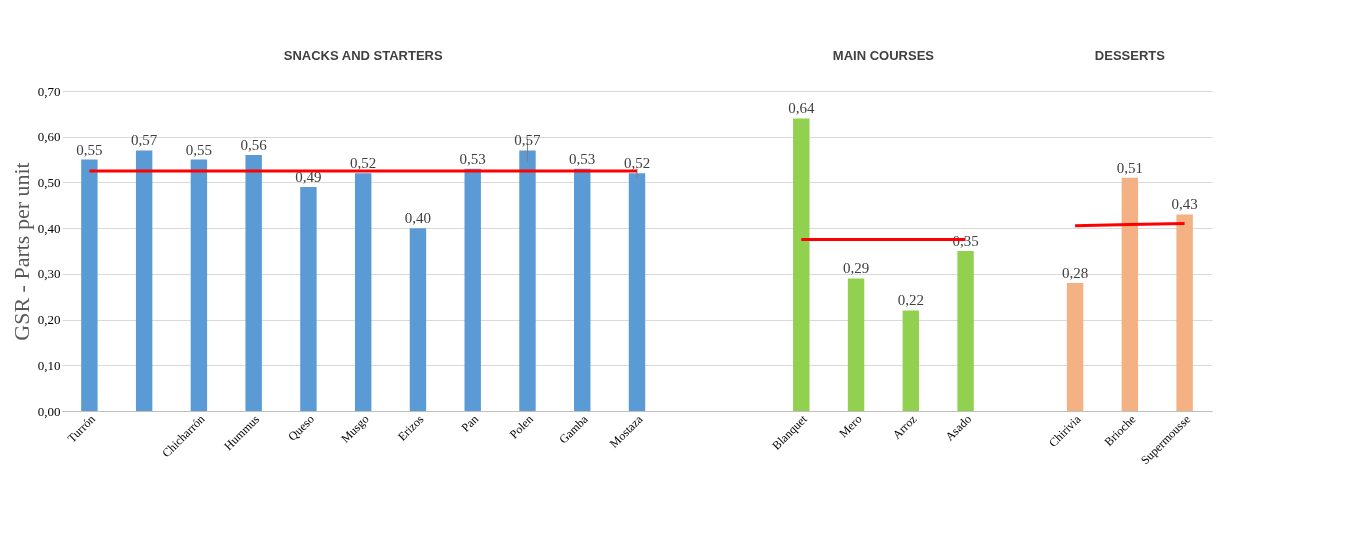 This screenshot has width=1357, height=536. Describe the element at coordinates (363, 55) in the screenshot. I see `text: SNACKS AND STARTERS` at that location.